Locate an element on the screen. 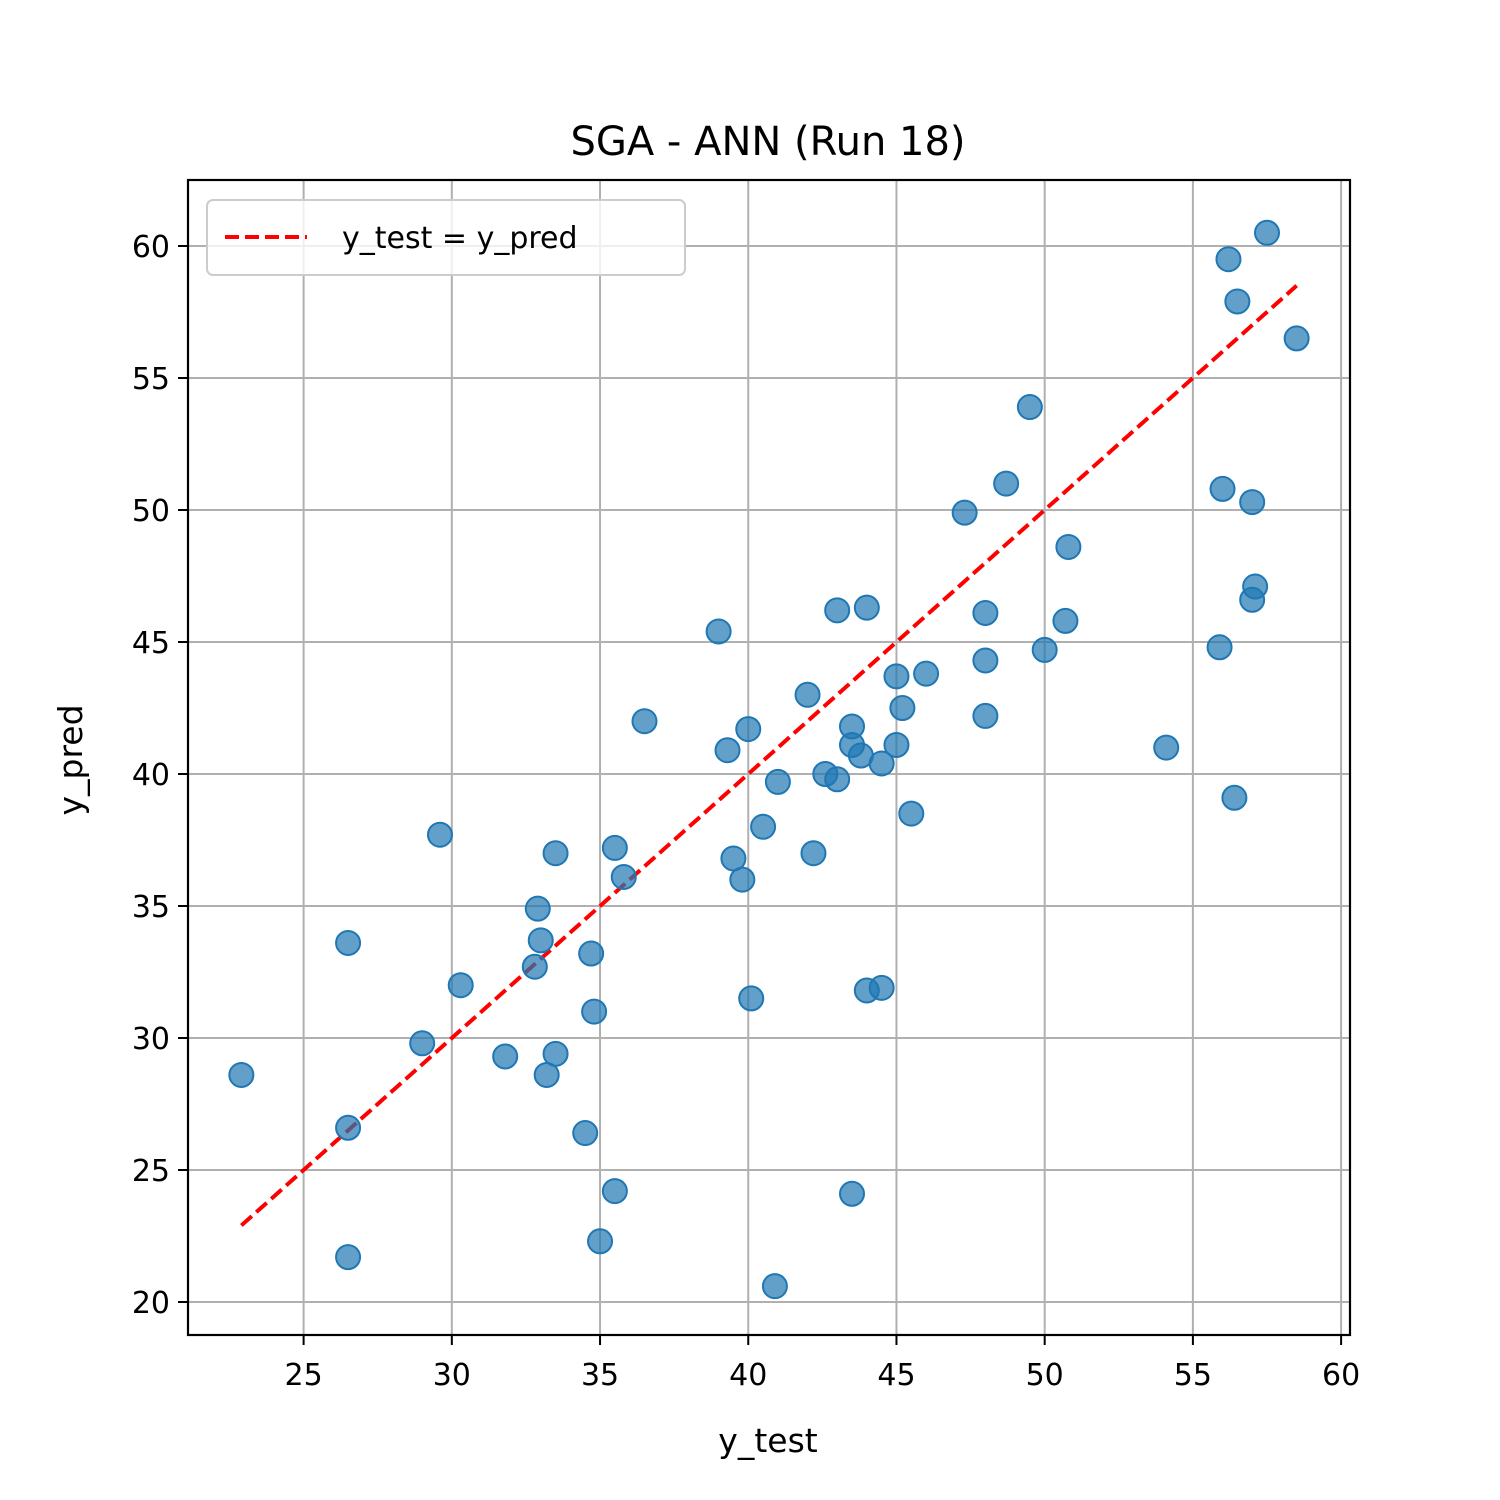 Image resolution: width=1500 pixels, height=1500 pixels. y-tick-label: 50 is located at coordinates (151, 511).